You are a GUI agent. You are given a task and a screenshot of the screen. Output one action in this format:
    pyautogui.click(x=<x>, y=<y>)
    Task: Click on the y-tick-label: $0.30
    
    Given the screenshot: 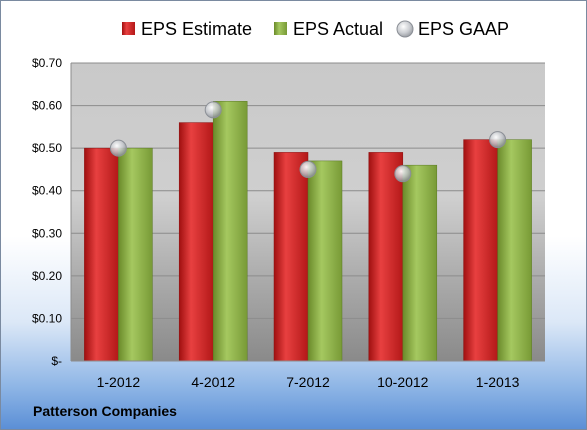 What is the action you would take?
    pyautogui.click(x=47, y=233)
    